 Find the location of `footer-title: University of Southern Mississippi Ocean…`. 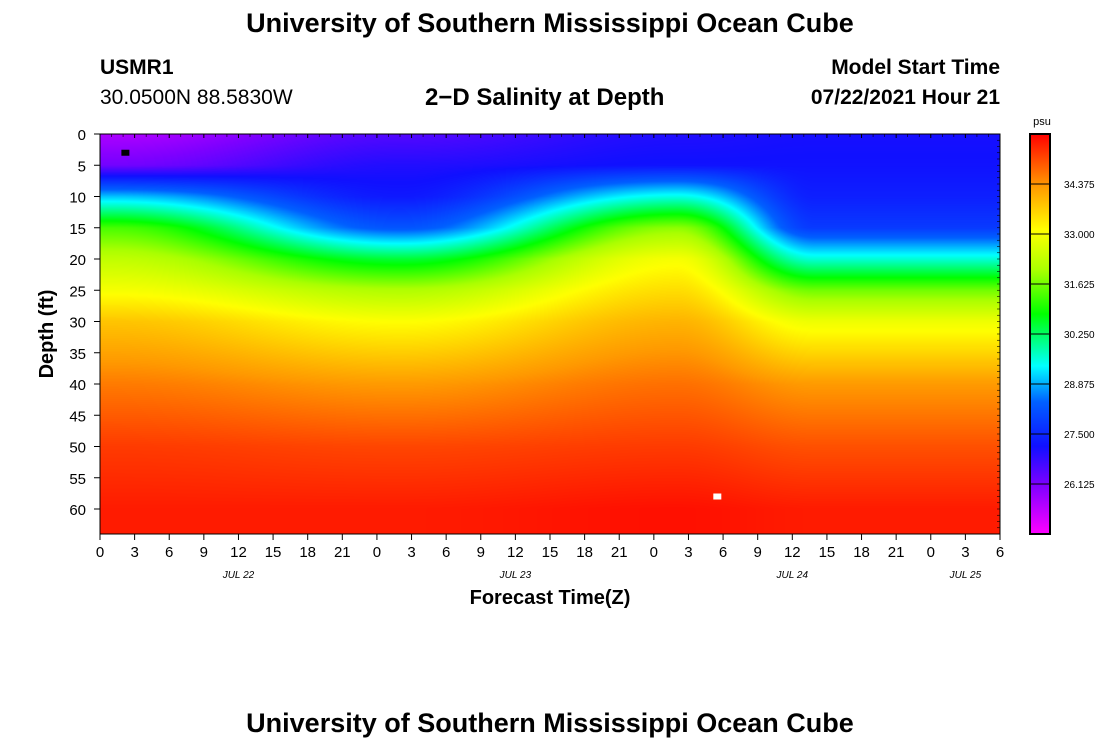

footer-title: University of Southern Mississippi Ocean… is located at coordinates (550, 723).